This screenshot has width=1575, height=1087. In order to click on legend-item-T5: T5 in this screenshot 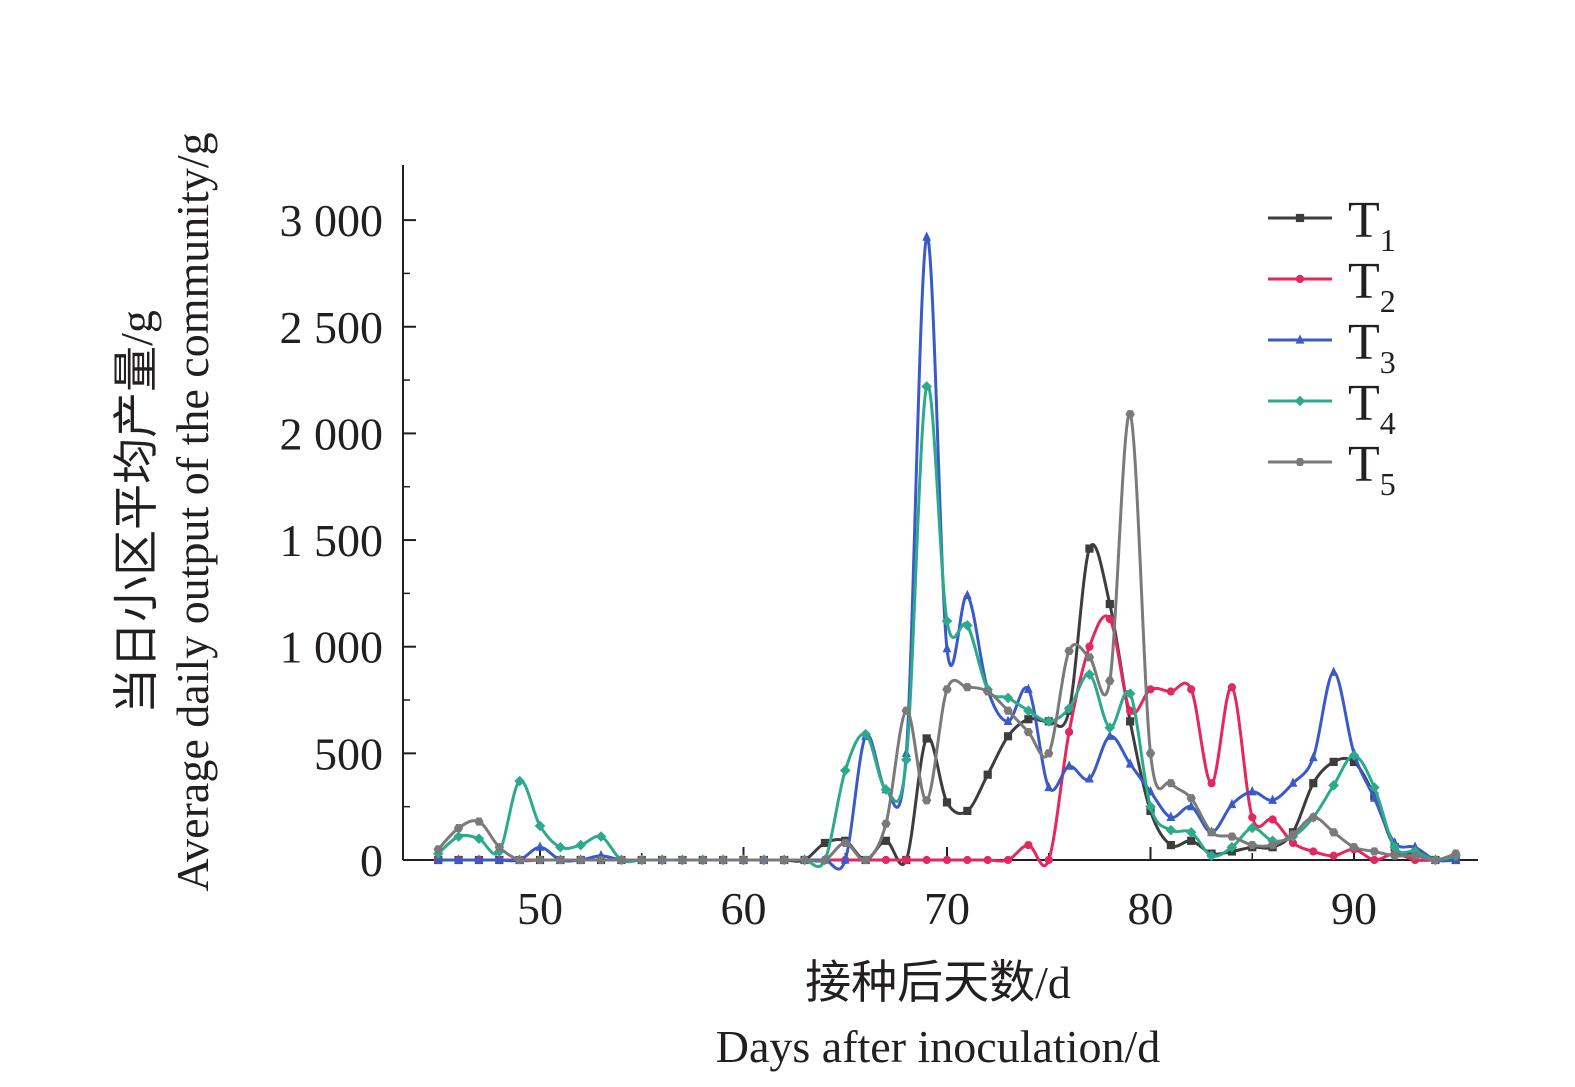, I will do `click(1332, 469)`.